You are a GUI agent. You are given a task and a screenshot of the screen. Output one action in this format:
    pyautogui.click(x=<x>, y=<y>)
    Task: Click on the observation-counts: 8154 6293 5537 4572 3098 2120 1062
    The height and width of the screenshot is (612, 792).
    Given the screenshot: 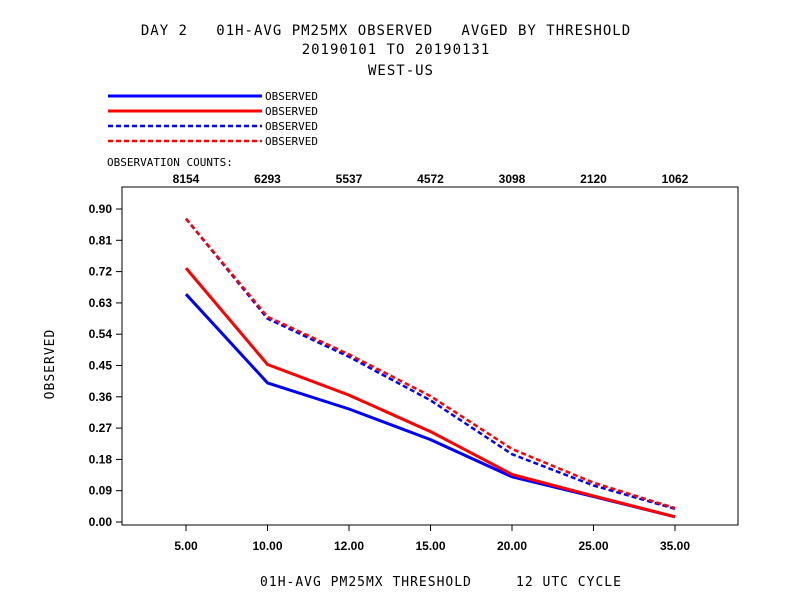 What is the action you would take?
    pyautogui.click(x=431, y=179)
    